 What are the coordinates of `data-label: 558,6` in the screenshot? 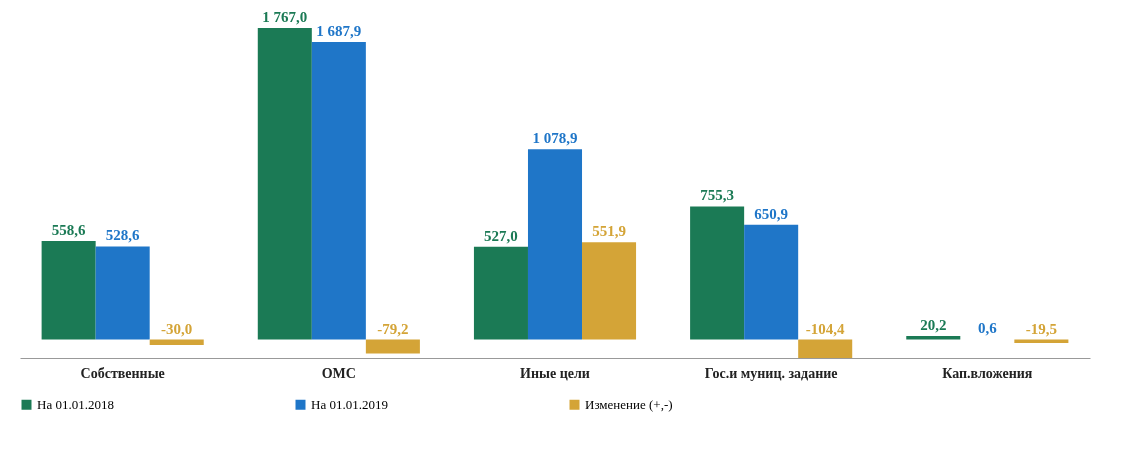 It's located at (69, 230).